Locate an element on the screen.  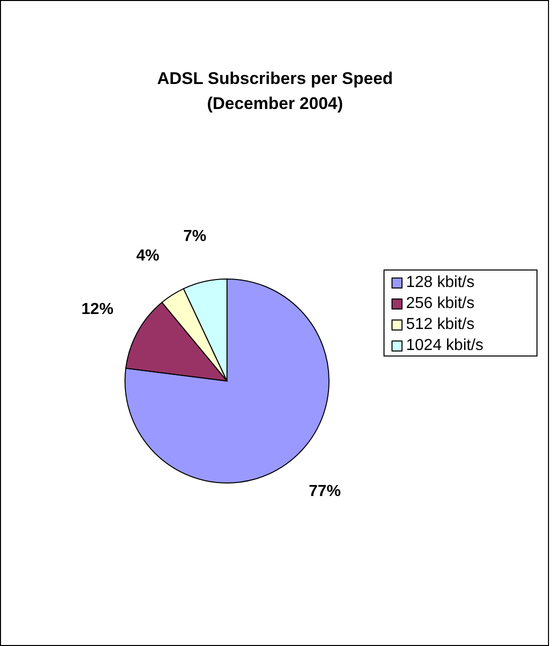
data-label: 7% is located at coordinates (194, 236).